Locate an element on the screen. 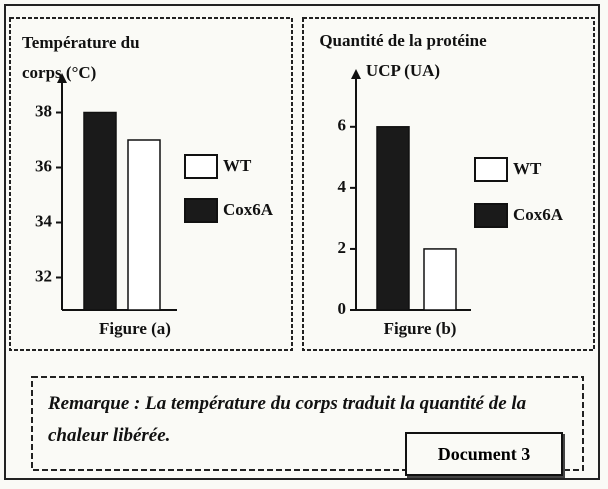 The height and width of the screenshot is (489, 608). y-tick-label: 32 is located at coordinates (43, 275).